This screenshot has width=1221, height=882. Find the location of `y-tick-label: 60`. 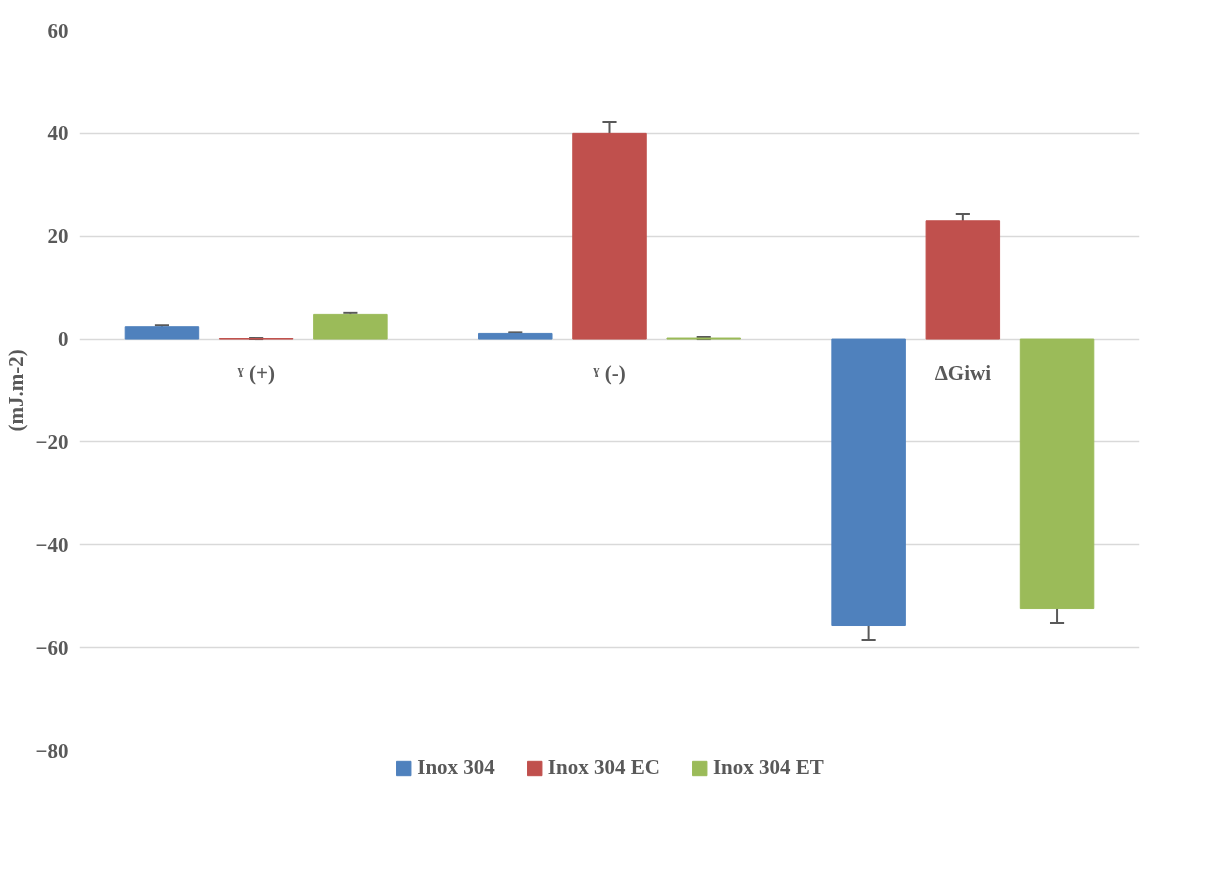

y-tick-label: 60 is located at coordinates (58, 30).